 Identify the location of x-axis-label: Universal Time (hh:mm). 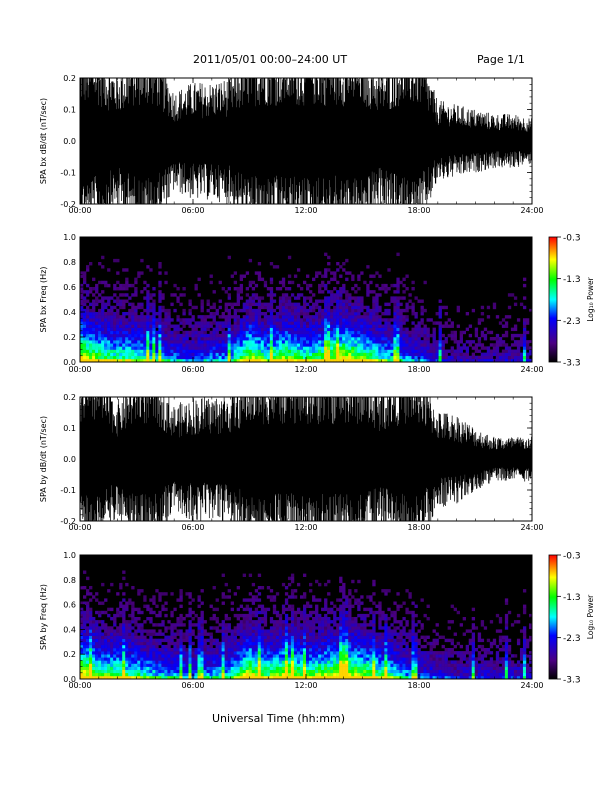
(278, 718).